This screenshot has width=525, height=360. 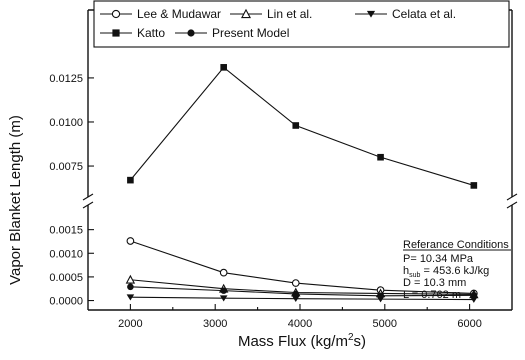 What do you see at coordinates (66, 254) in the screenshot?
I see `y-tick-label: 0.0010` at bounding box center [66, 254].